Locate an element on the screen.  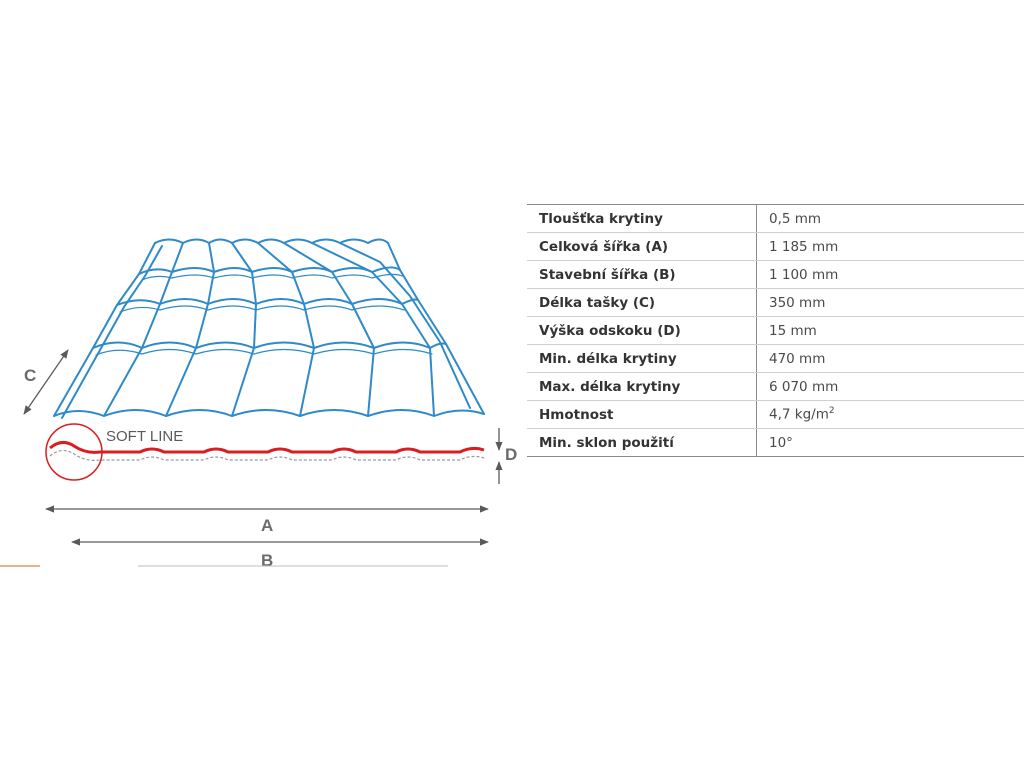
spec-row: Délka tašky (C) 350 mm is located at coordinates (775, 302).